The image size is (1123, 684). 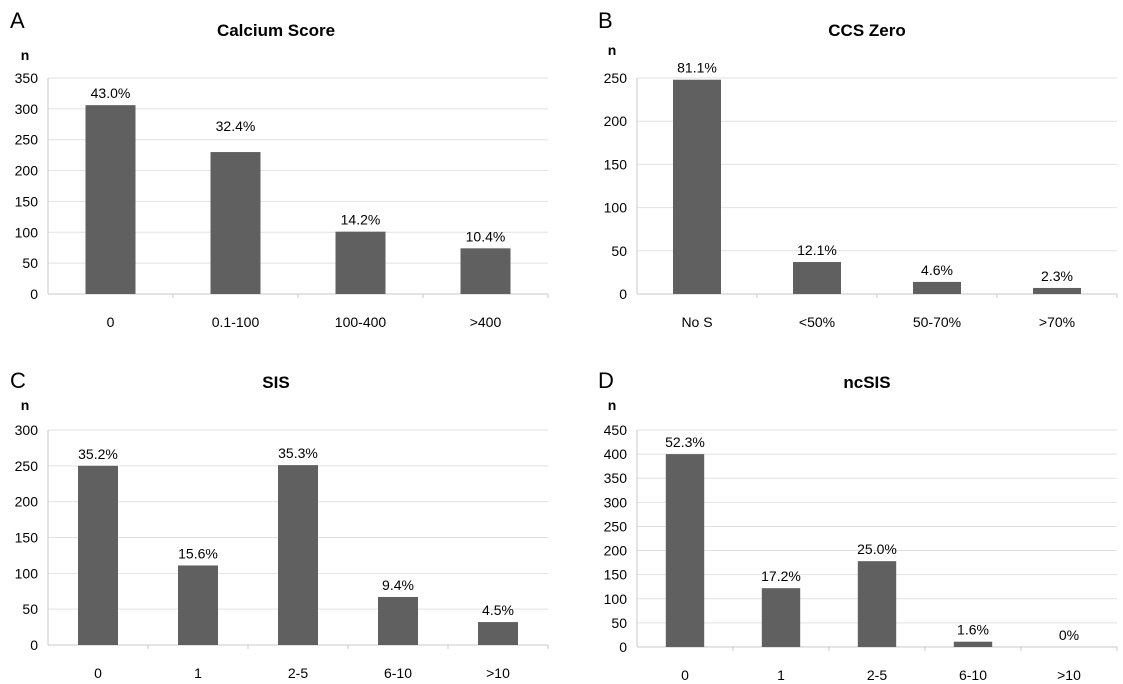 I want to click on data-label: 25.0%, so click(x=877, y=549).